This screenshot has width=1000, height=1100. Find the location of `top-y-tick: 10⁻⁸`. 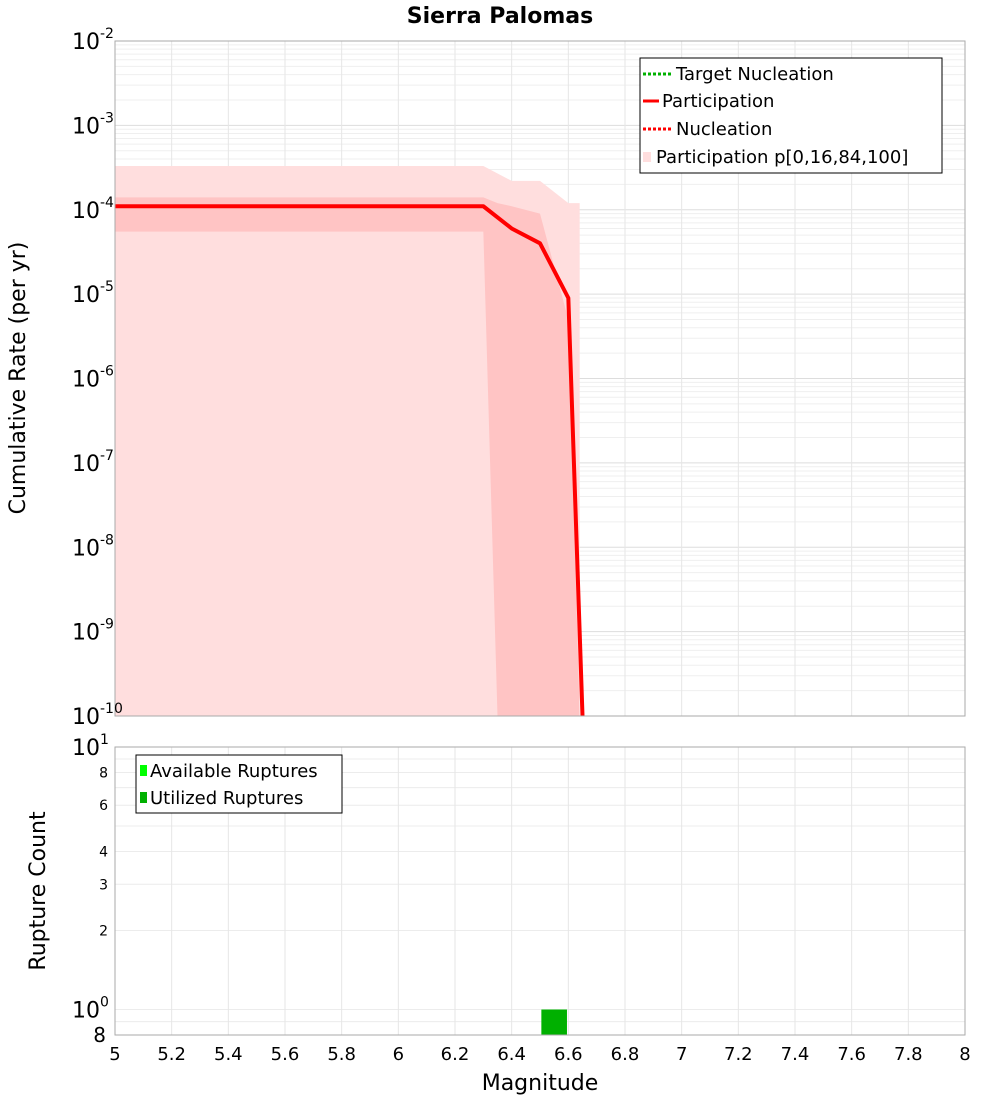

top-y-tick: 10⁻⁸ is located at coordinates (93, 546).